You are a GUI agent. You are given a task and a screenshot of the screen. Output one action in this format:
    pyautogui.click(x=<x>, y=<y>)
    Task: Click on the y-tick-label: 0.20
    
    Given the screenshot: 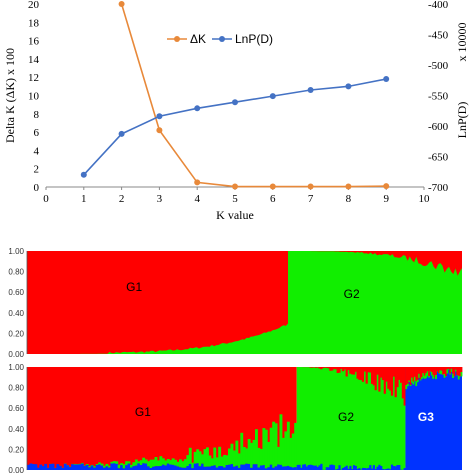 What is the action you would take?
    pyautogui.click(x=16, y=449)
    